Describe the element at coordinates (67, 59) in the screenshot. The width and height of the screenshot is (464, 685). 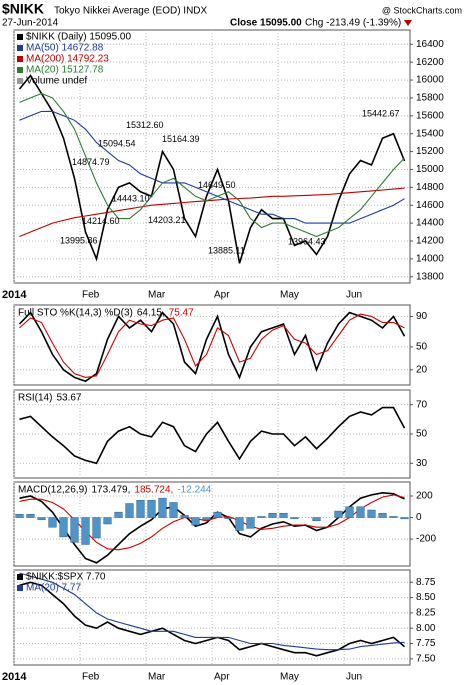
I see `legend-entry: MA(200) 14792.23` at that location.